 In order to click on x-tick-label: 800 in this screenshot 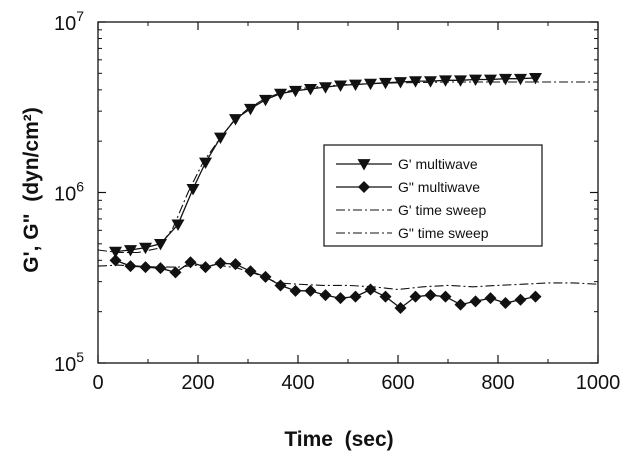, I will do `click(497, 383)`.